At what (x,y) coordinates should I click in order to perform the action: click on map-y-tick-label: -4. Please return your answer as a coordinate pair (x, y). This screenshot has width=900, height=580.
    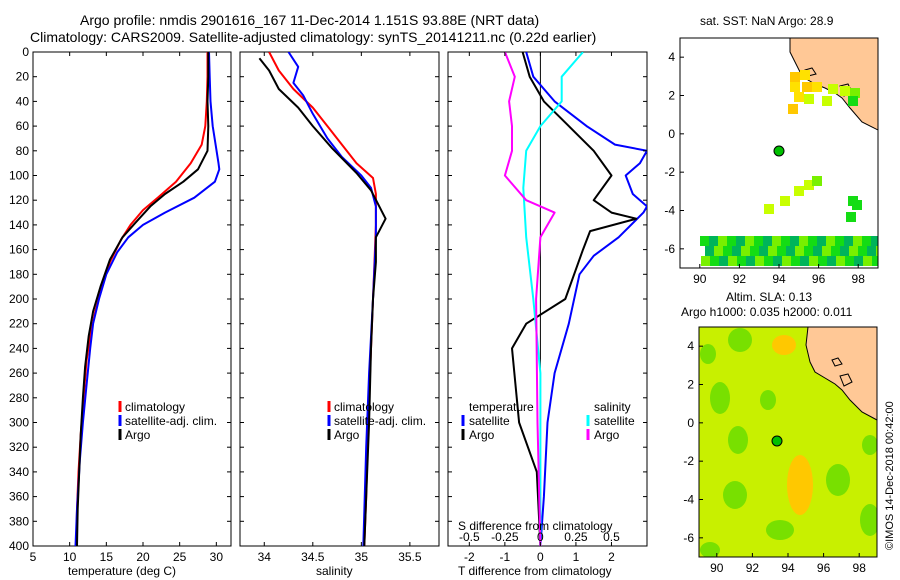
    Looking at the image, I should click on (669, 211).